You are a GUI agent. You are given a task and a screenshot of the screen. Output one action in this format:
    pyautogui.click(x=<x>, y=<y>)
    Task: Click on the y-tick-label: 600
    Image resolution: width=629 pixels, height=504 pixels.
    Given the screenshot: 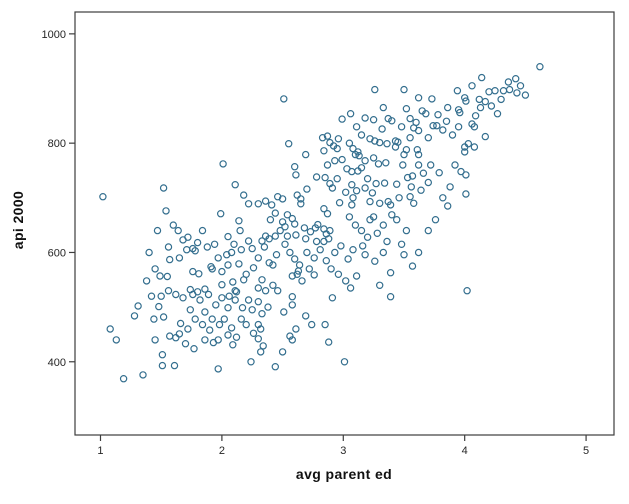 What is the action you would take?
    pyautogui.click(x=57, y=253)
    